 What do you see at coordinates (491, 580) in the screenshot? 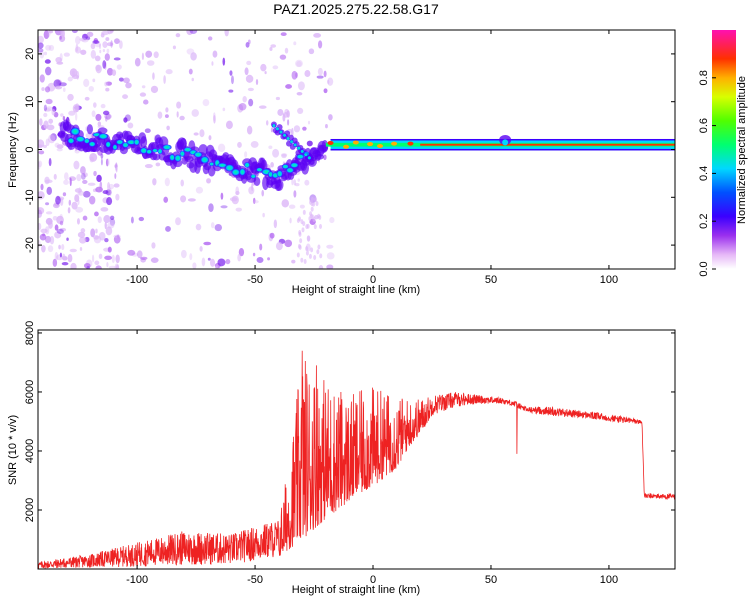
I see `x-tick-label: 50` at bounding box center [491, 580].